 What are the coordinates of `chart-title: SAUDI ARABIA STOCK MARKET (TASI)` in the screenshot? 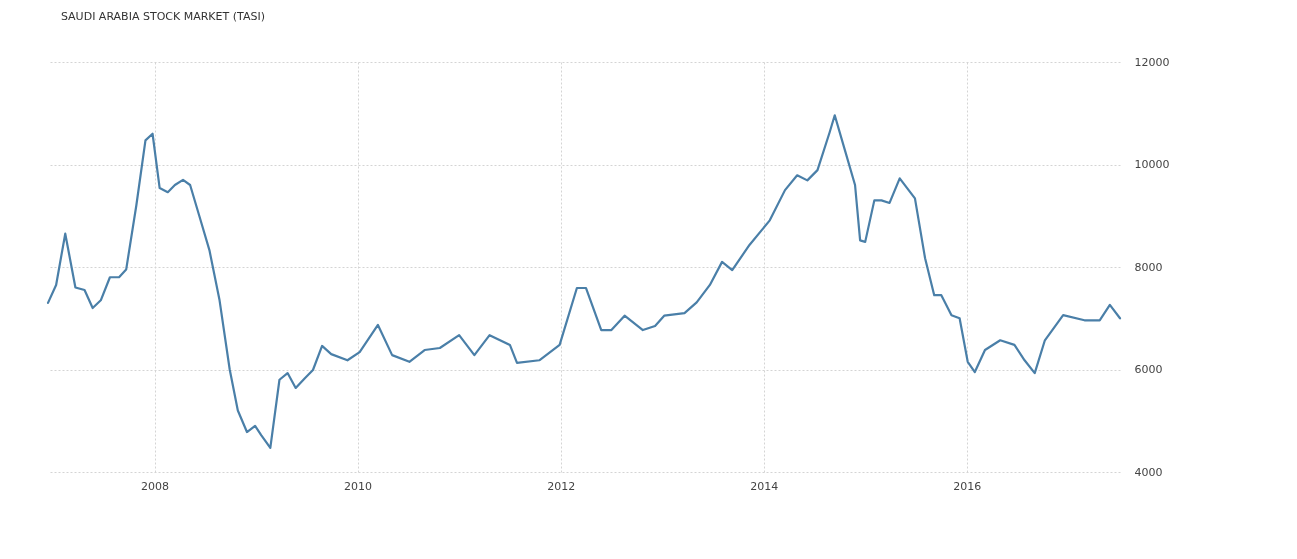 It's located at (162, 16).